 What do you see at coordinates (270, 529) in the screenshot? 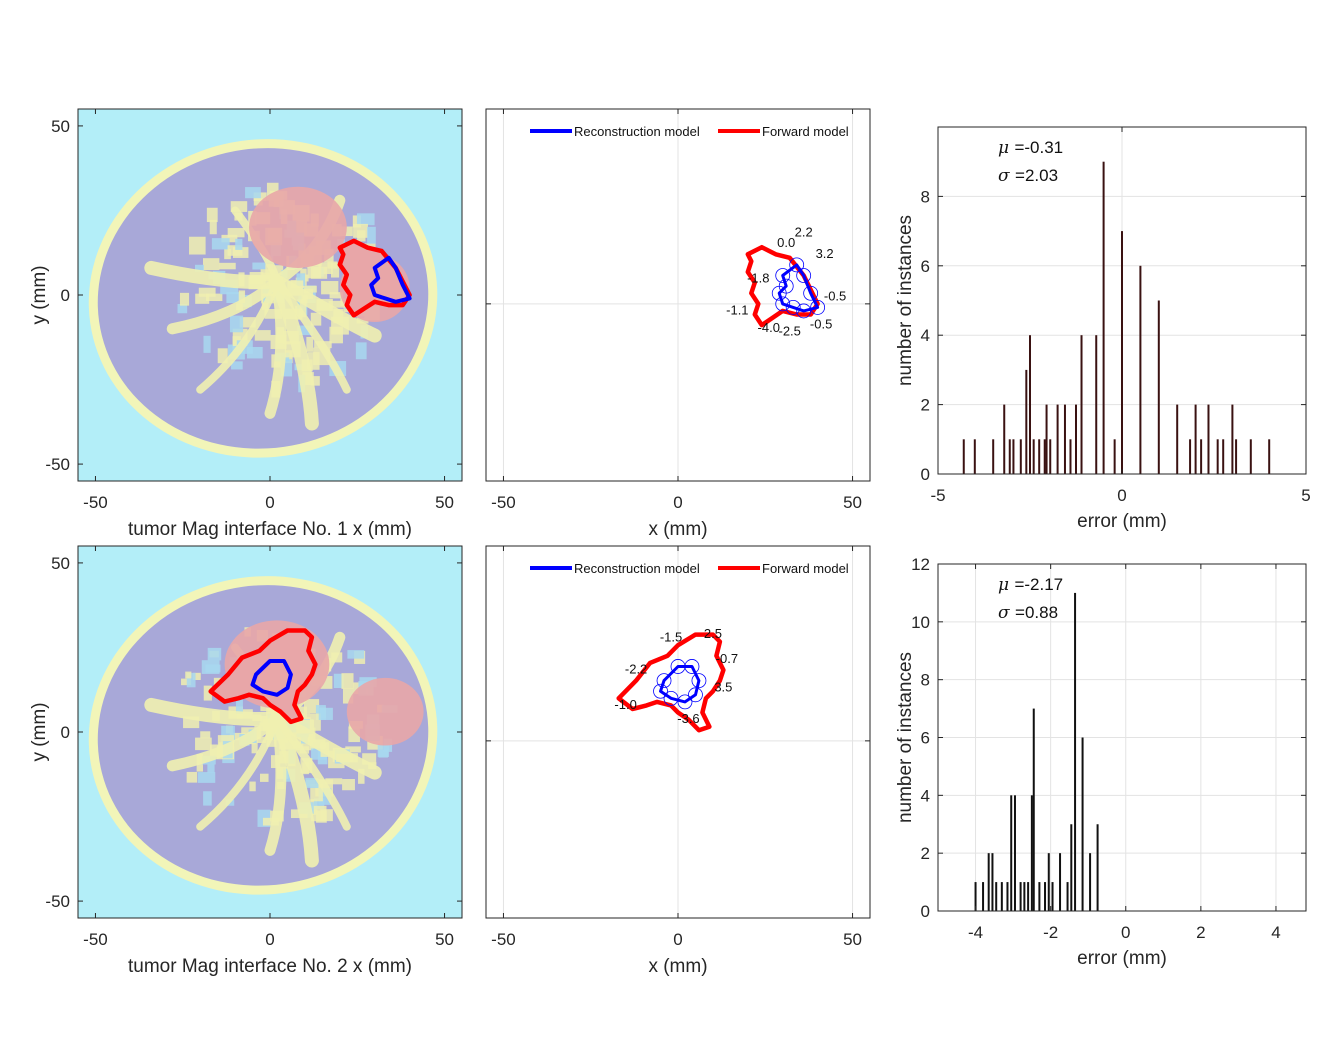
I see `x-axis-label: tumor Mag interface No. 1 x (mm)` at bounding box center [270, 529].